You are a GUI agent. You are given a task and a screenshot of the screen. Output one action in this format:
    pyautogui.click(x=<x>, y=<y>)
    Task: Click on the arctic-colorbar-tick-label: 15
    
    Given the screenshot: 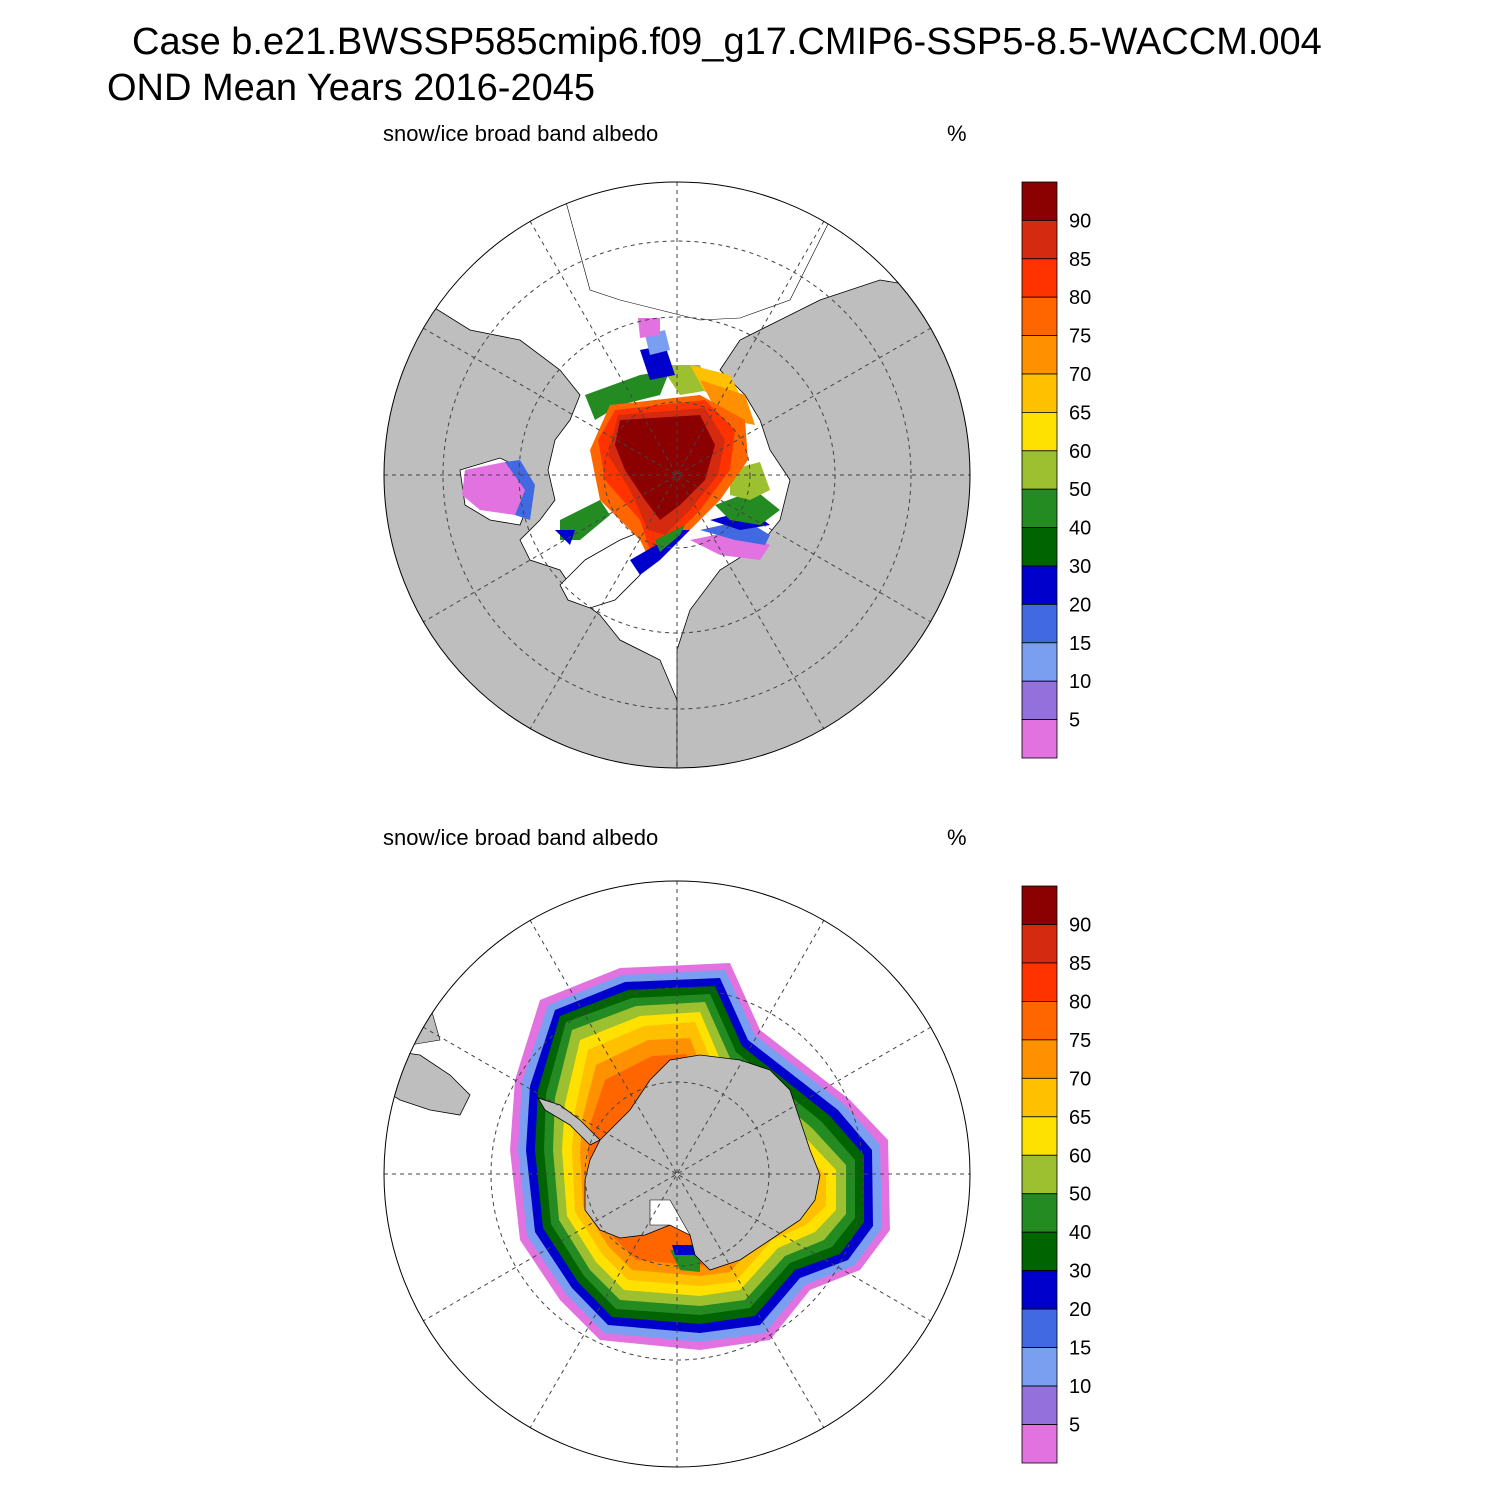 What is the action you would take?
    pyautogui.click(x=1080, y=644)
    